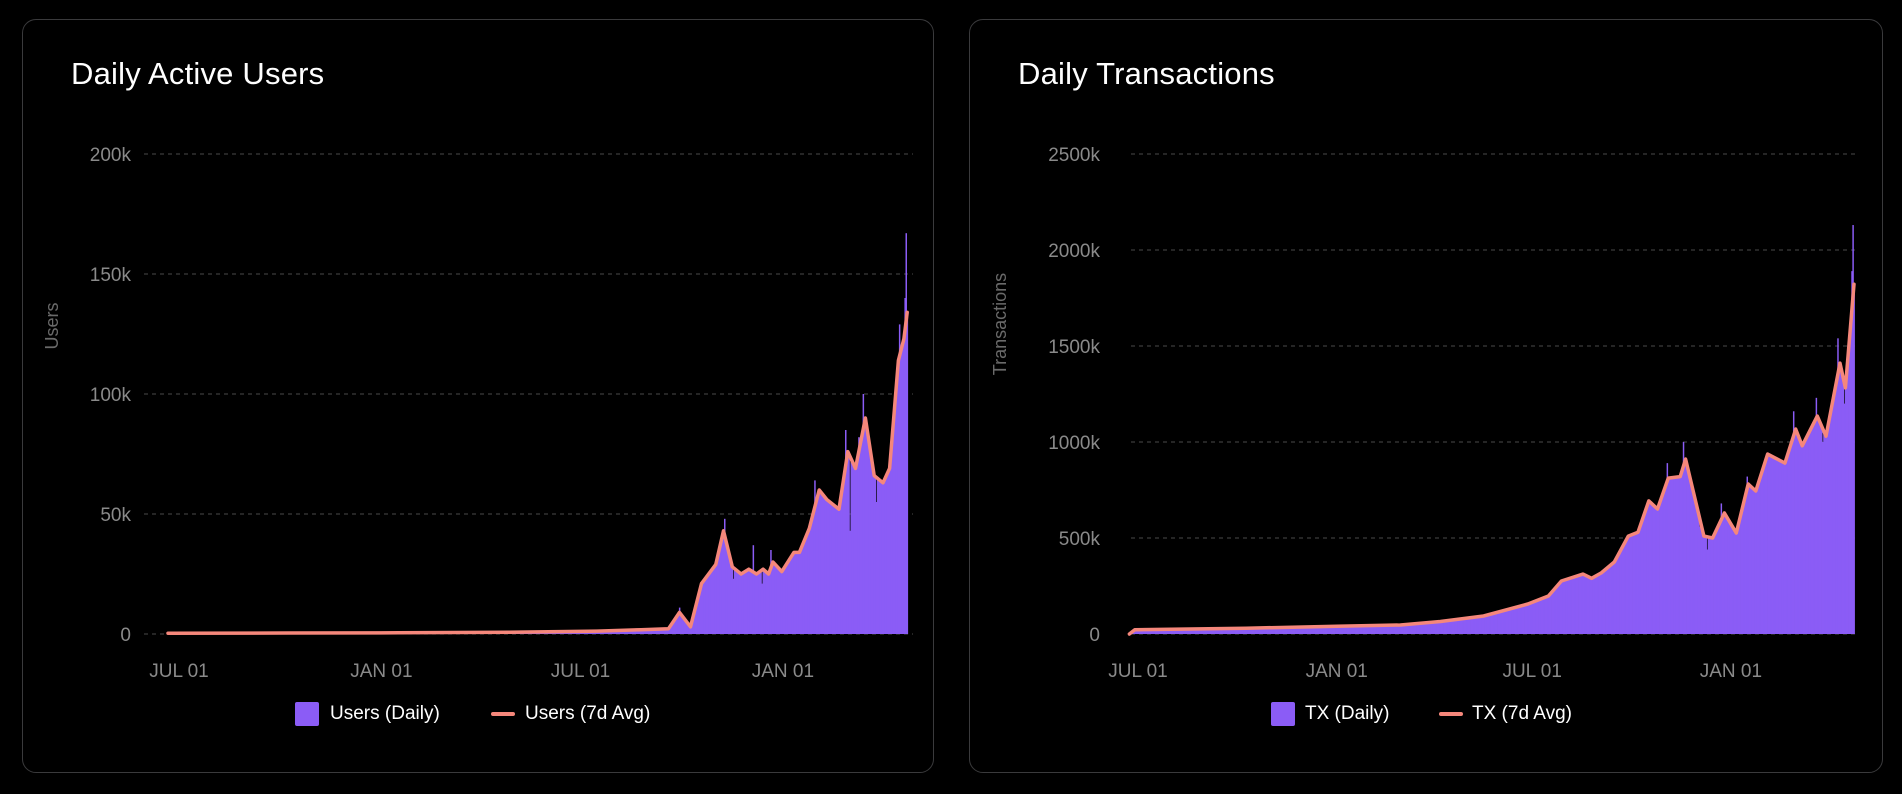 Image resolution: width=1902 pixels, height=794 pixels. I want to click on chart-title: Daily Active Users, so click(198, 73).